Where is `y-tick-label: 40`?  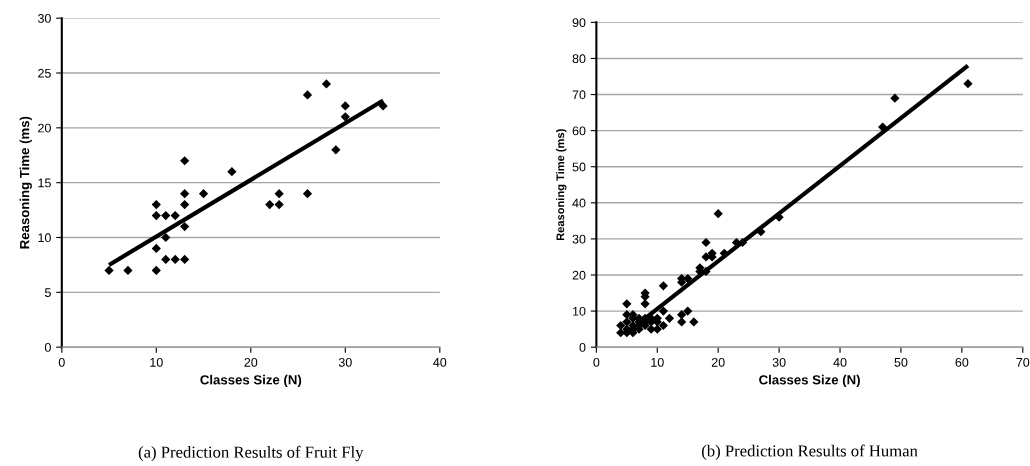
y-tick-label: 40 is located at coordinates (579, 203).